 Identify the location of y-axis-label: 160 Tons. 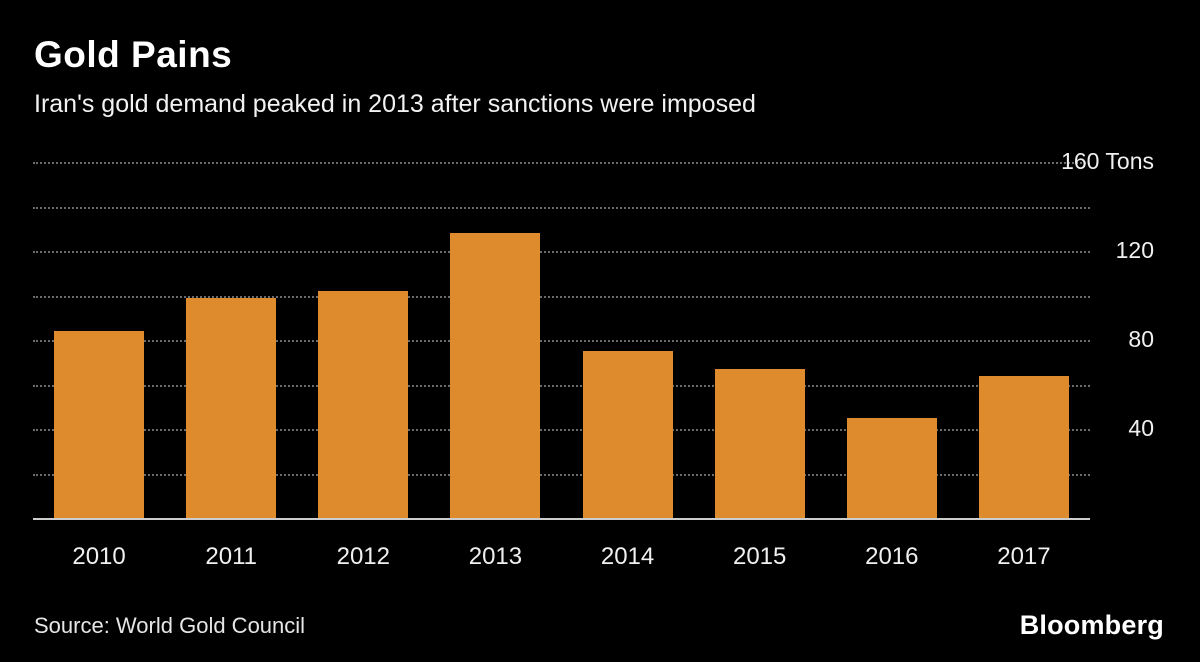
(1107, 161).